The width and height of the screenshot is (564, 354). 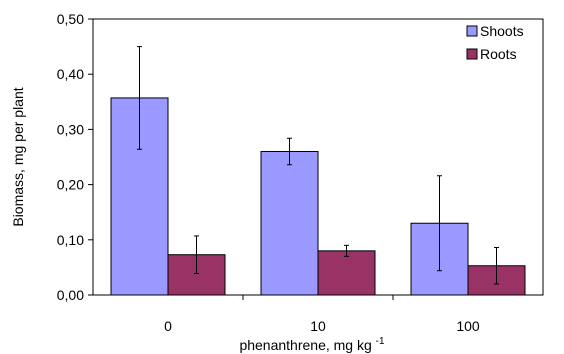 What do you see at coordinates (18, 156) in the screenshot?
I see `y-axis-label: Biomass, mg per plant` at bounding box center [18, 156].